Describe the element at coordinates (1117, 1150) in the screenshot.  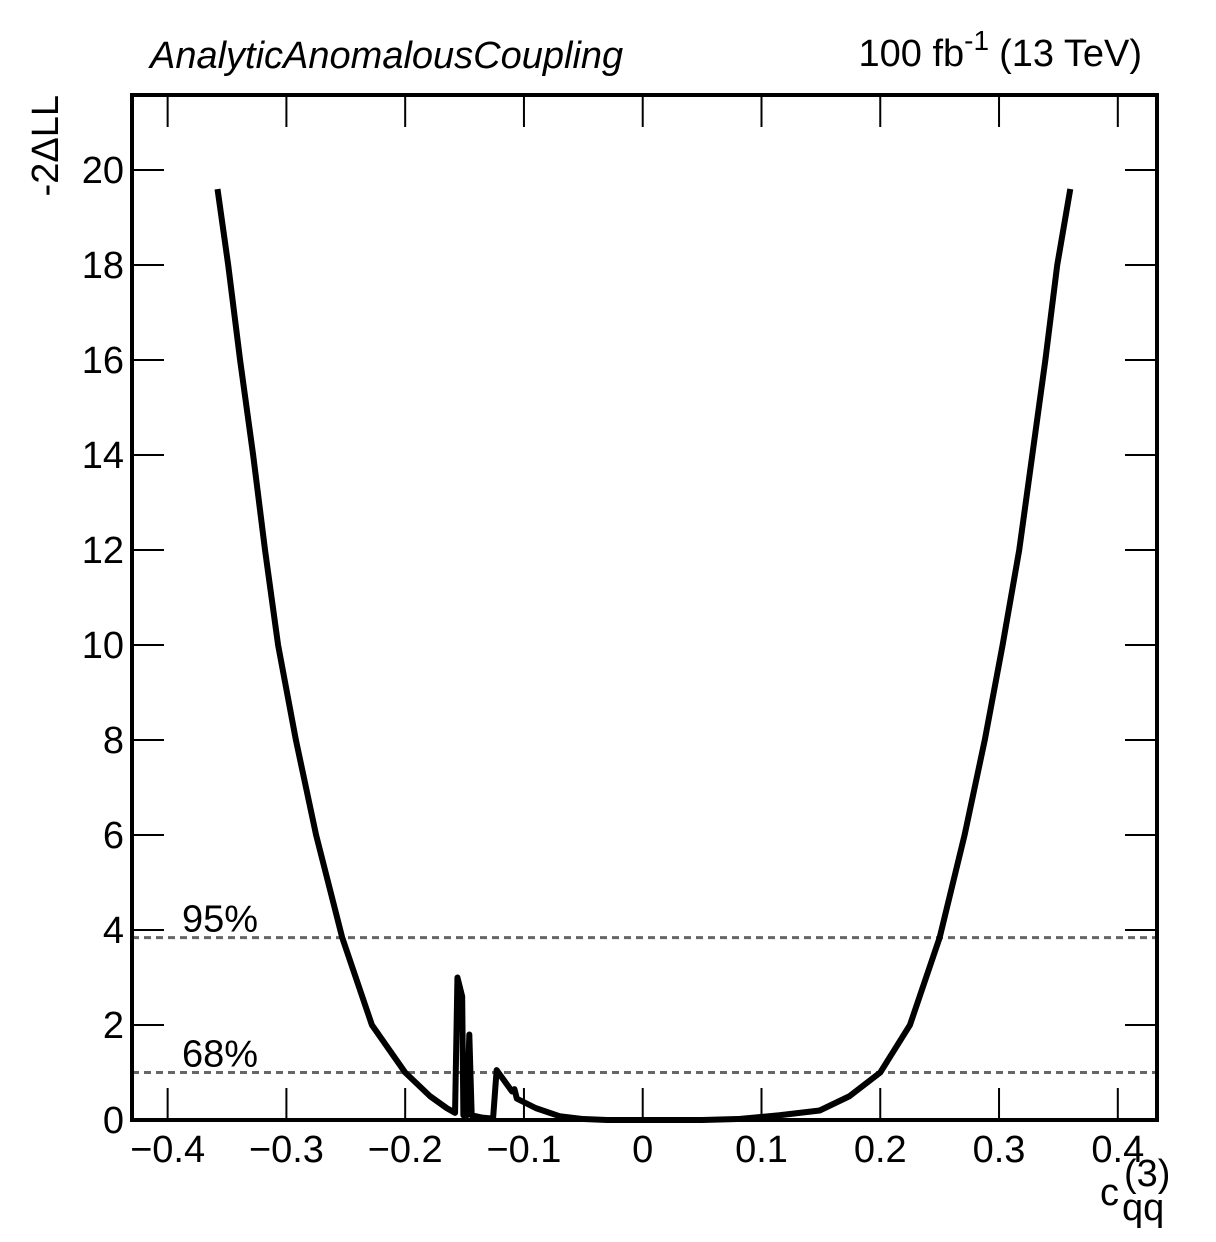
I see `x-tick-label: 0.4` at that location.